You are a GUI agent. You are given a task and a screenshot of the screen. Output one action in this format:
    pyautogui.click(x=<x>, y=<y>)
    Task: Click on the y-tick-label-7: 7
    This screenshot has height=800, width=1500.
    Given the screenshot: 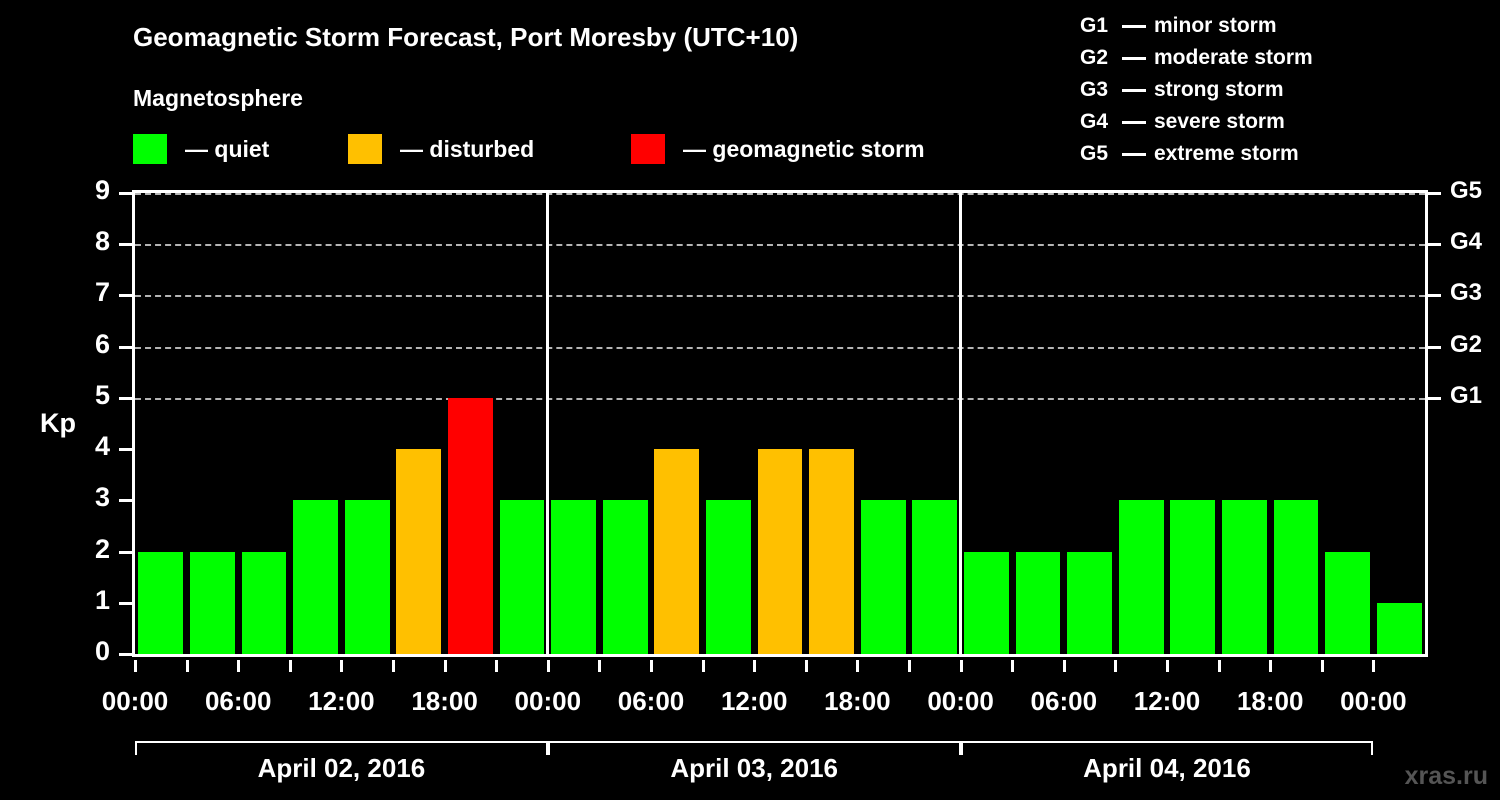 What is the action you would take?
    pyautogui.click(x=102, y=292)
    